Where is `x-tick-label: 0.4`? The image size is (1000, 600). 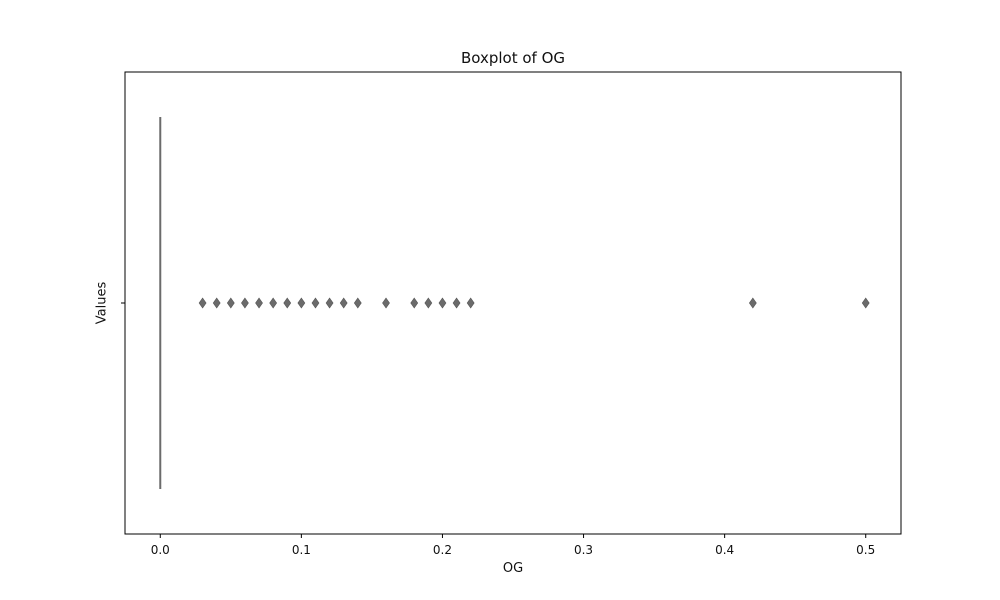 x-tick-label: 0.4 is located at coordinates (724, 550).